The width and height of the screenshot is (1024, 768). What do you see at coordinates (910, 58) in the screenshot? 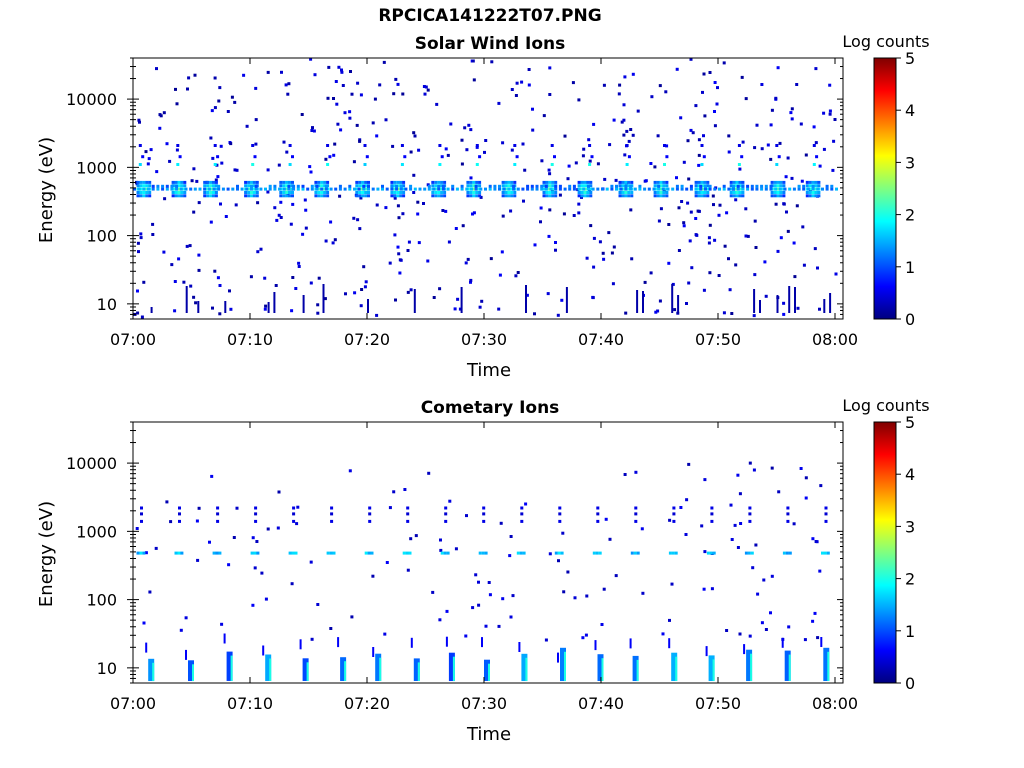
I see `colorbar-tick-label: 5` at bounding box center [910, 58].